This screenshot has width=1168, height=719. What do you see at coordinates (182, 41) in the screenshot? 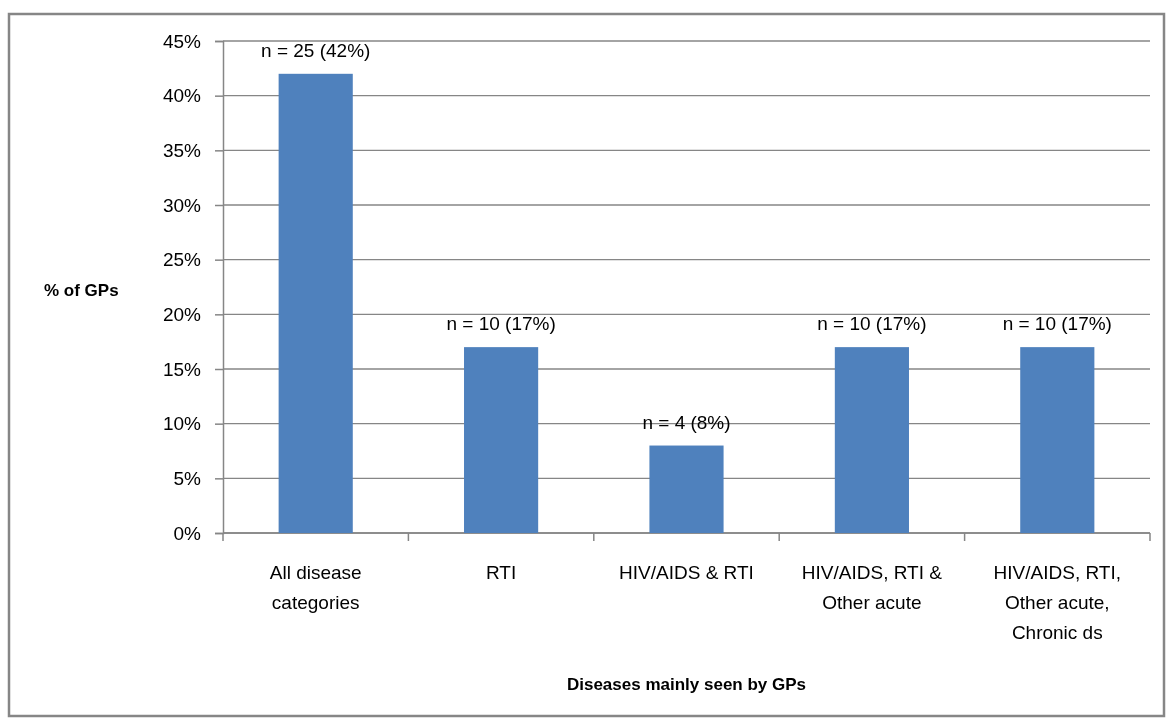
I see `y-tick-label: 45%` at bounding box center [182, 41].